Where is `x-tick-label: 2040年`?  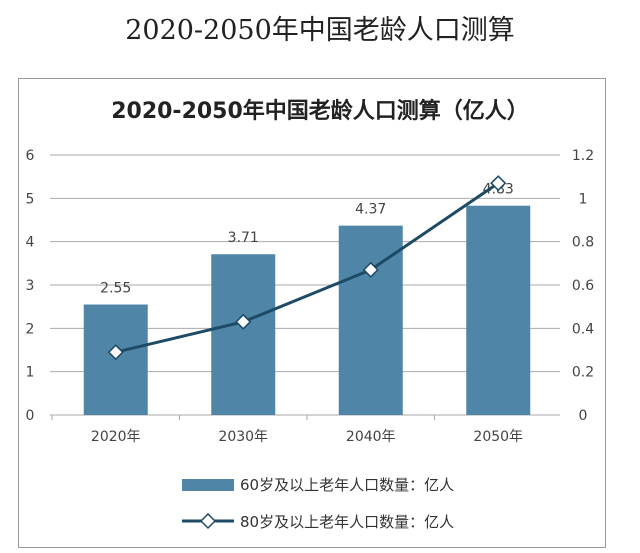 x-tick-label: 2040年 is located at coordinates (371, 437).